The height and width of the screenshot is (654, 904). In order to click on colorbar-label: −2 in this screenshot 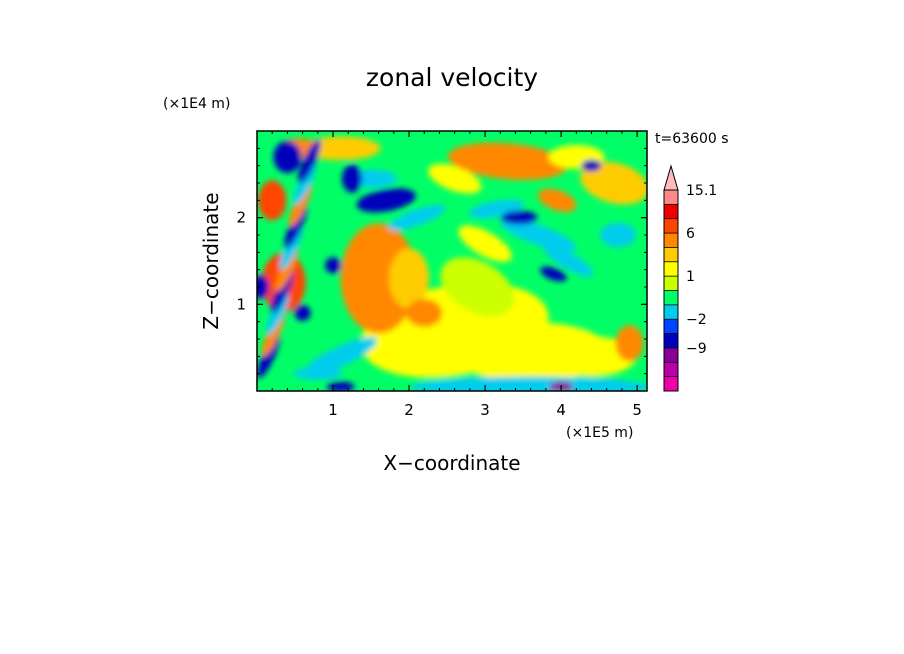, I will do `click(696, 320)`.